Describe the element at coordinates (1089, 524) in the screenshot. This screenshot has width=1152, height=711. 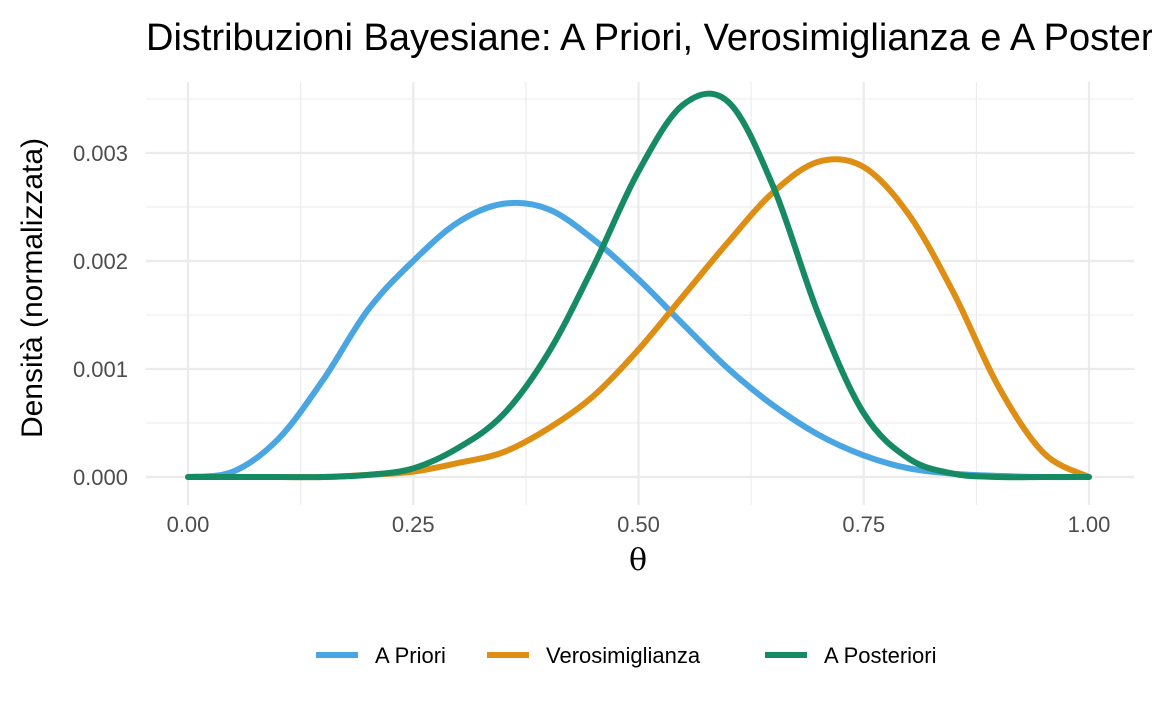
I see `x-tick-label: 1.00` at that location.